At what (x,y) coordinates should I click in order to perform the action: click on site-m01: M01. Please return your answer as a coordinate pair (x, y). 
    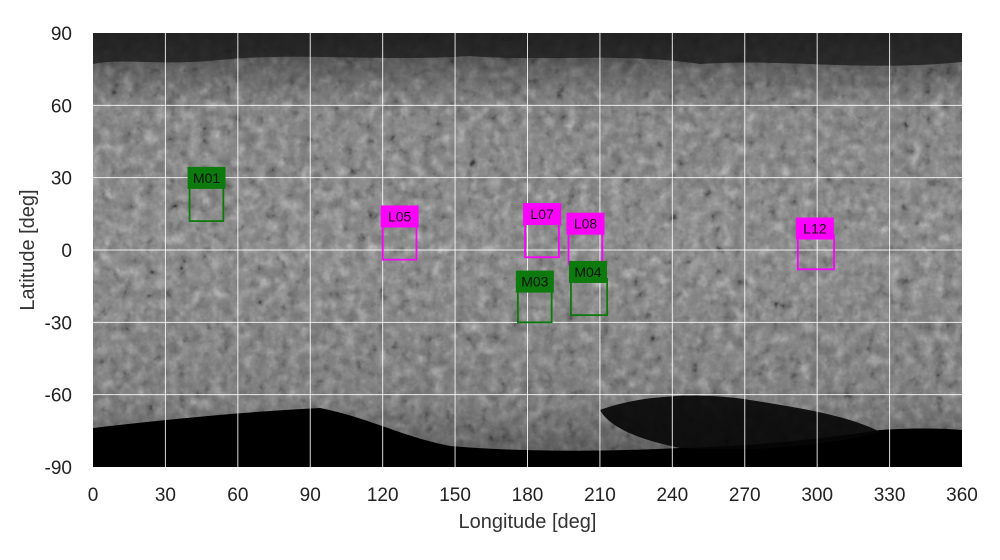
    Looking at the image, I should click on (206, 194).